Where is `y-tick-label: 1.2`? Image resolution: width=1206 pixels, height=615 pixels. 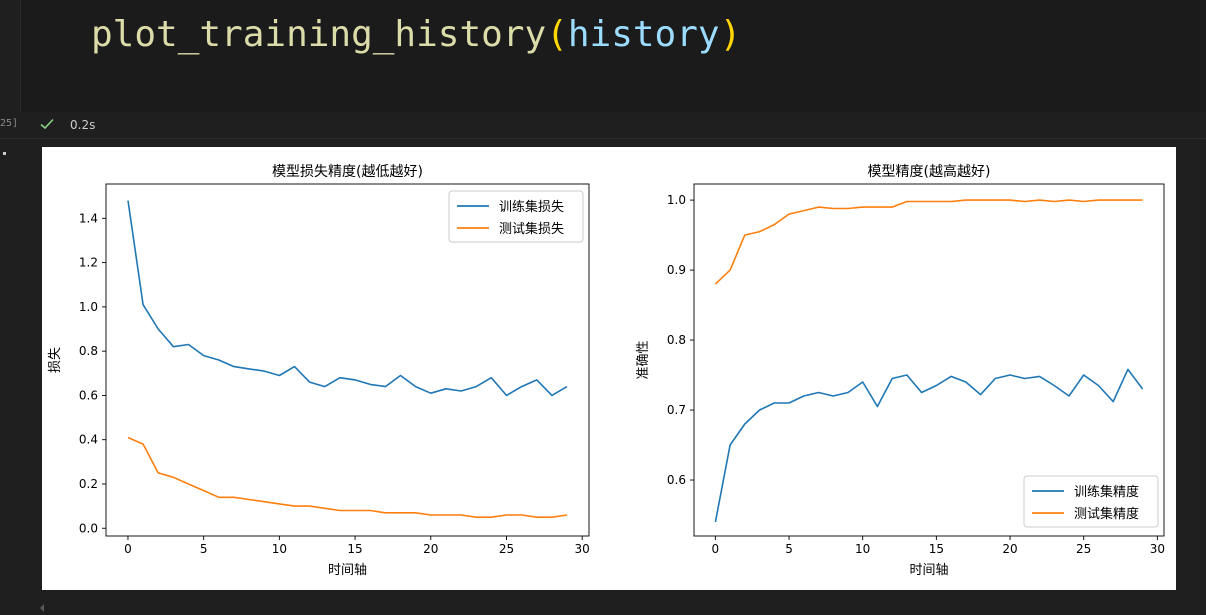
y-tick-label: 1.2 is located at coordinates (88, 263).